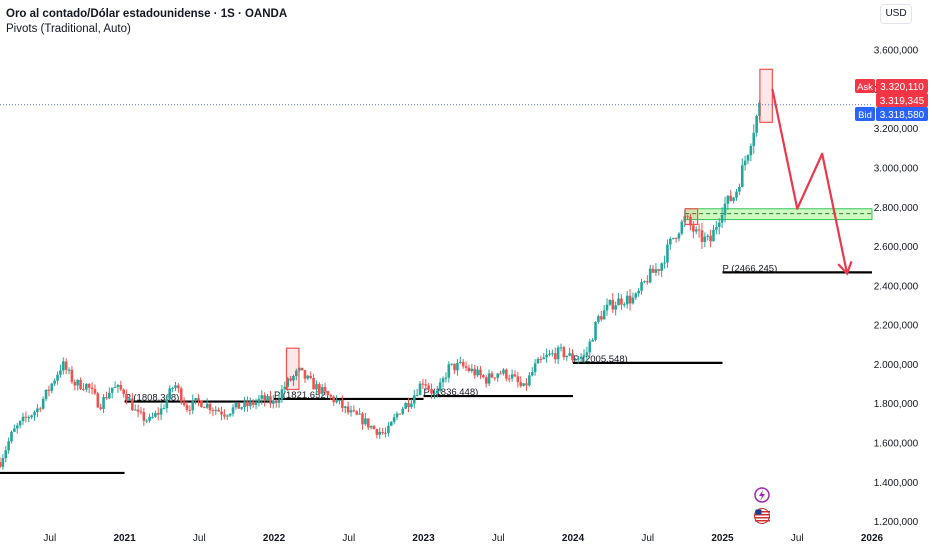 The width and height of the screenshot is (932, 550). What do you see at coordinates (762, 516) in the screenshot?
I see `us-flag-icon` at bounding box center [762, 516].